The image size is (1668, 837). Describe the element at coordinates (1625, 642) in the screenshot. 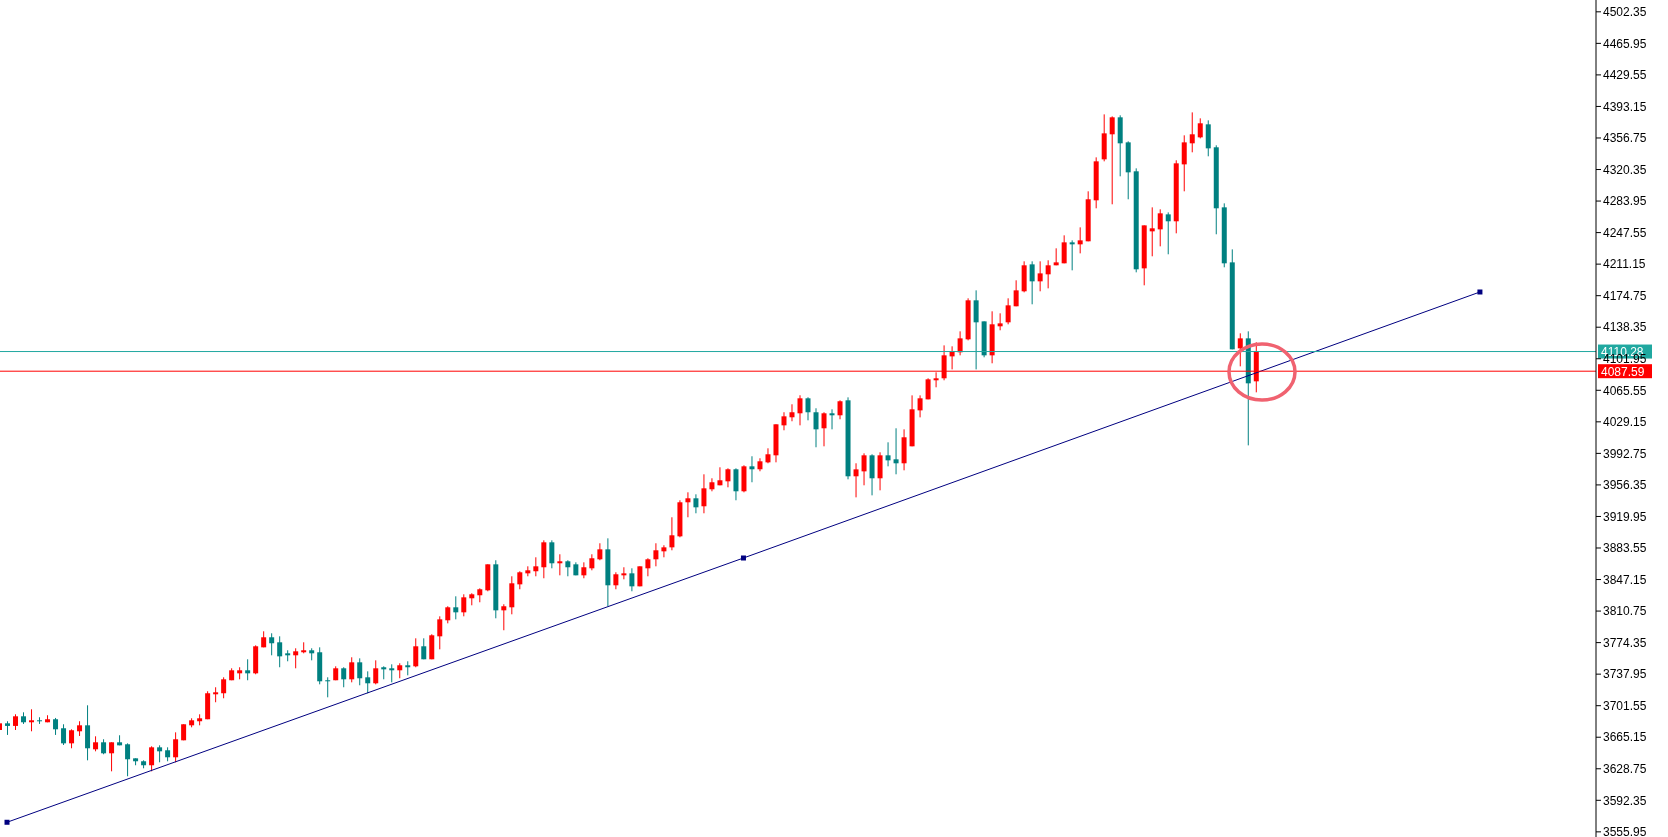

I see `y-tick-label: 3774.35` at that location.